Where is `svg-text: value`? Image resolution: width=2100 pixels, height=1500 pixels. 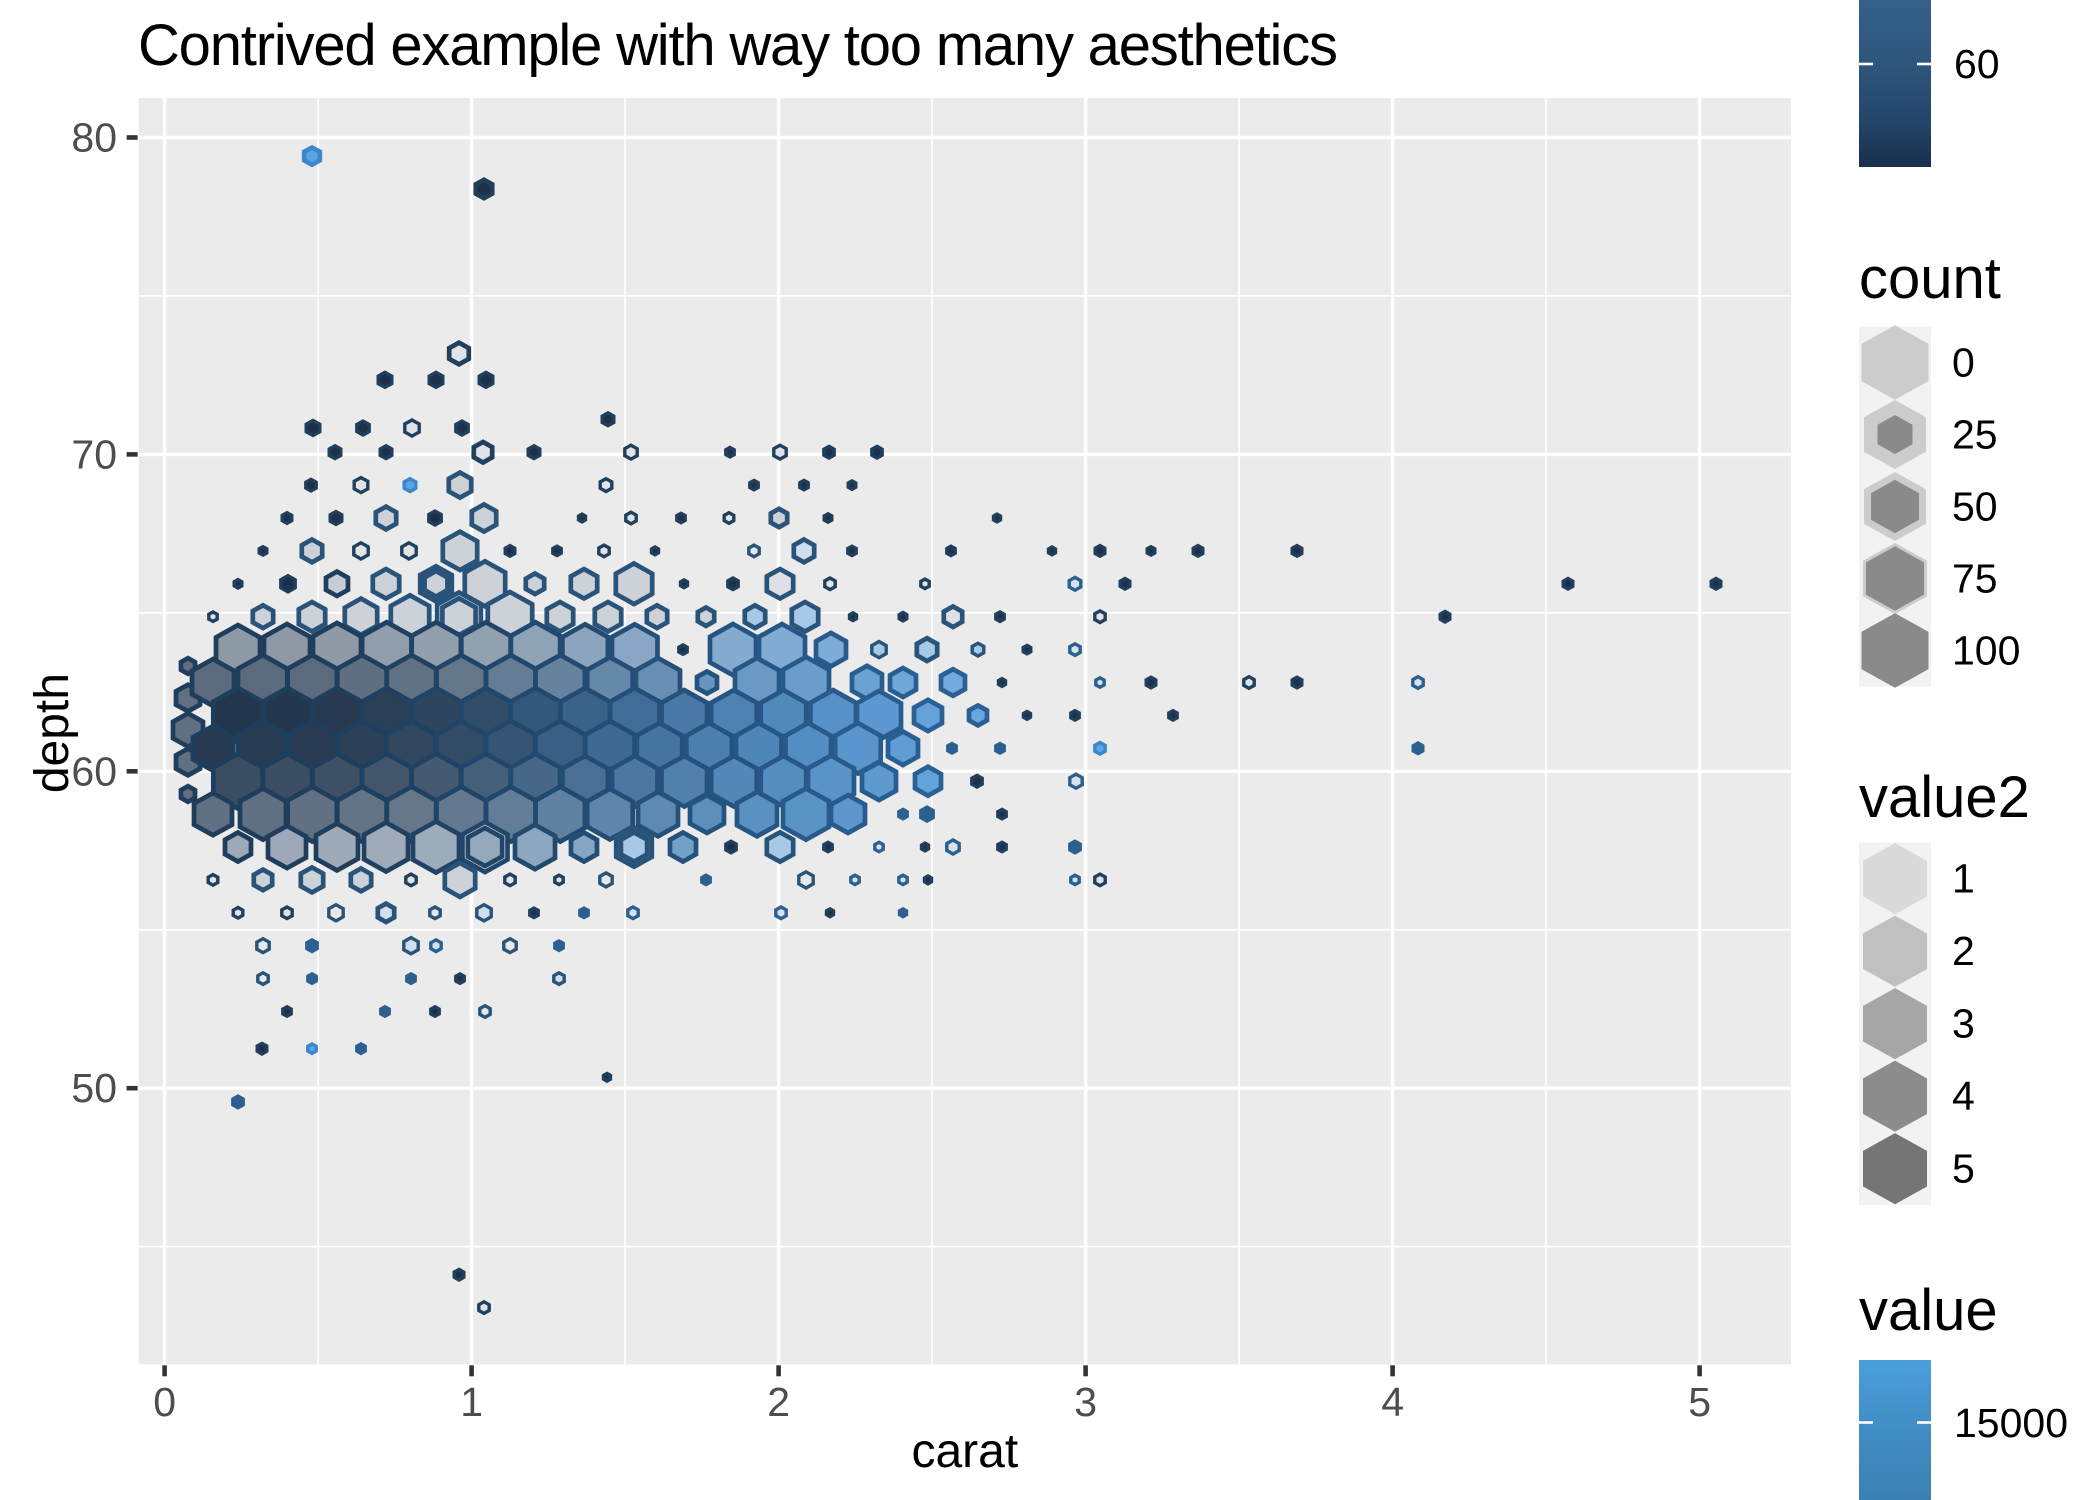
svg-text: value is located at coordinates (1928, 1310).